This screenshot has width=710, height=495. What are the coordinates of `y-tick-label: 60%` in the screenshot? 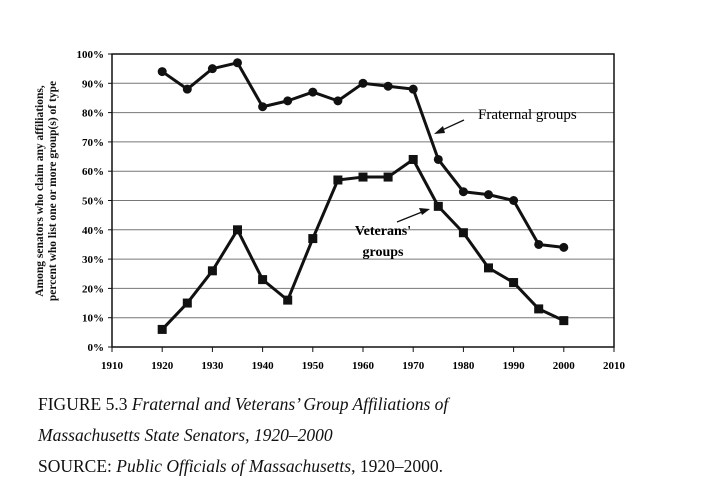 It's located at (93, 172).